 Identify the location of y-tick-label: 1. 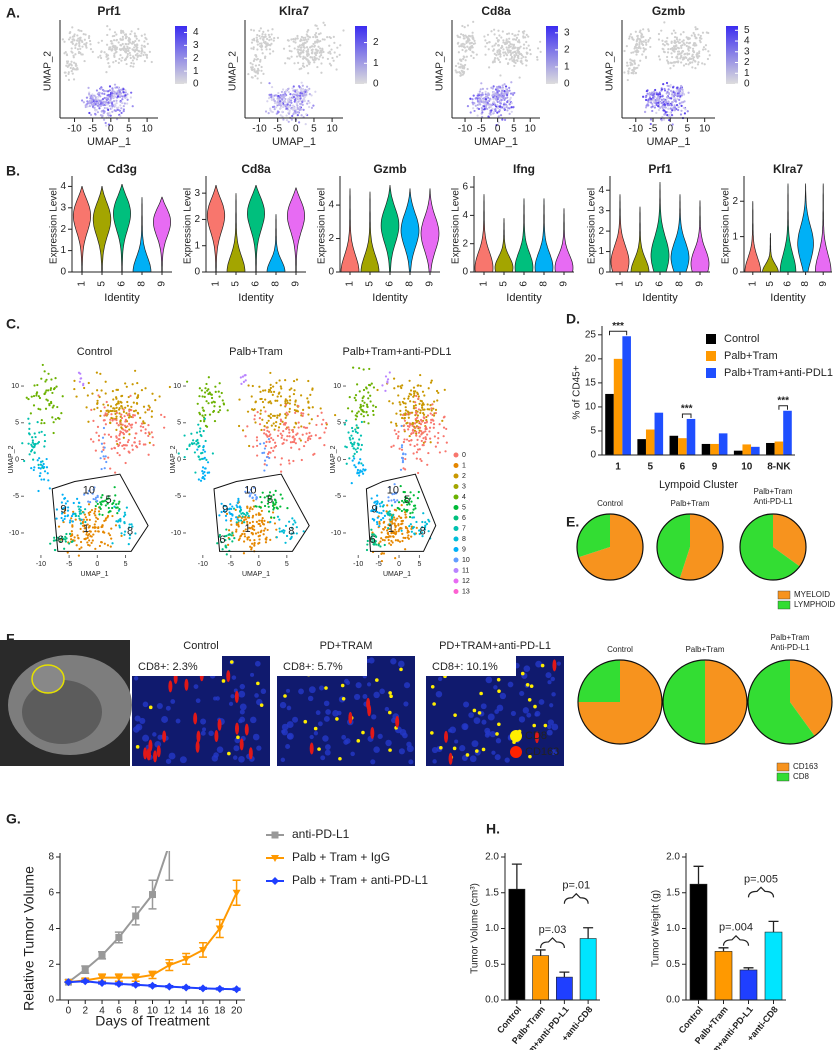
(735, 236).